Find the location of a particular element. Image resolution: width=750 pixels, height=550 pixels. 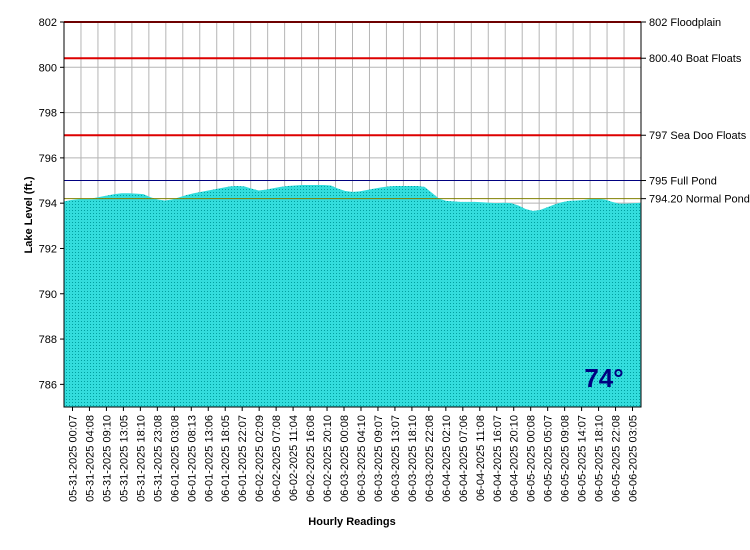

x-tick-label: 06-03-2025 00:08 is located at coordinates (345, 458).